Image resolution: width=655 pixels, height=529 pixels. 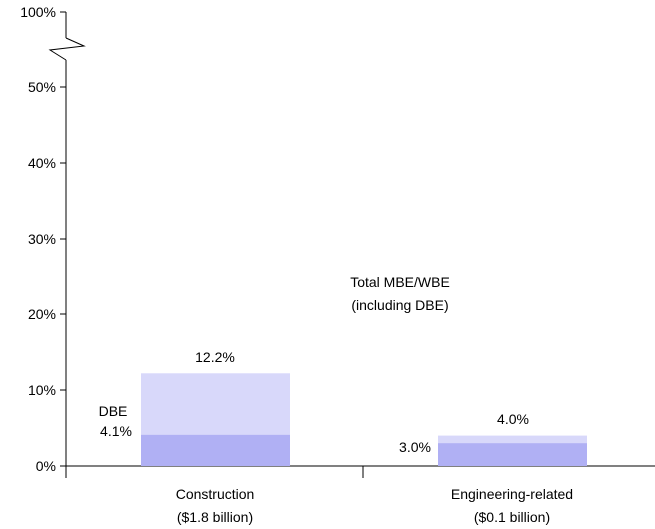 What do you see at coordinates (113, 411) in the screenshot?
I see `annotation-dbe: DBE` at bounding box center [113, 411].